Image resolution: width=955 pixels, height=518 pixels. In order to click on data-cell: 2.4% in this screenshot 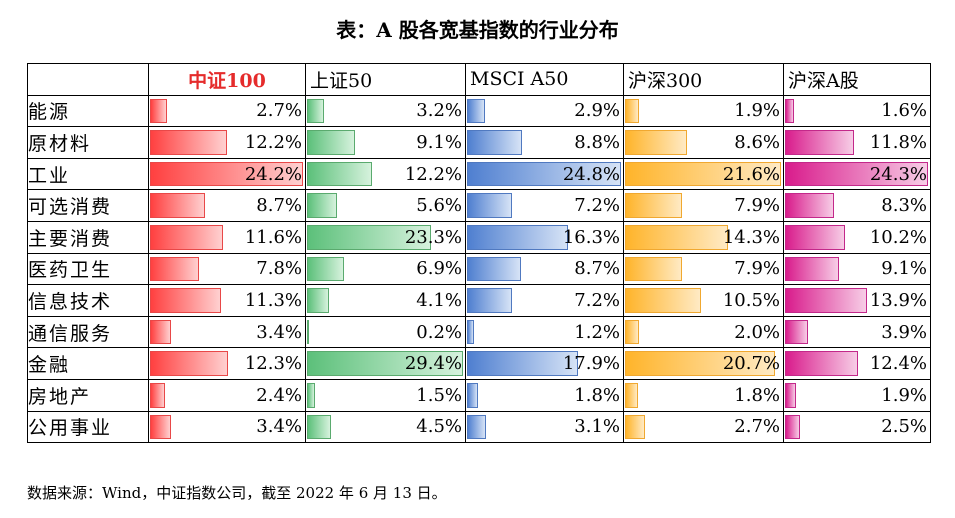, I will do `click(227, 395)`.